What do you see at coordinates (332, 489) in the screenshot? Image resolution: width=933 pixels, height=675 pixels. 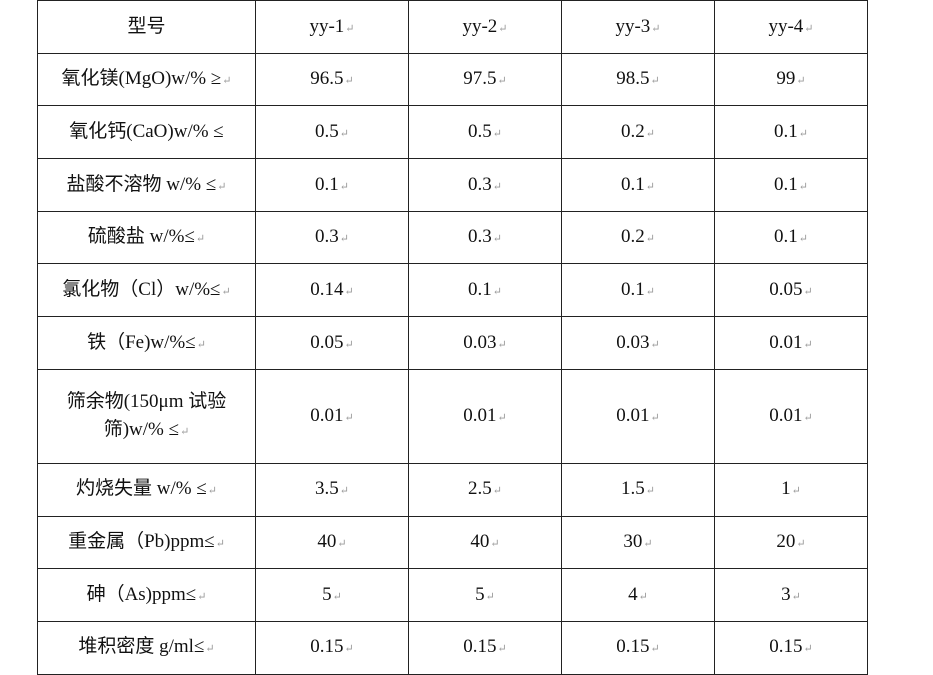 I see `value-cell: 3.5` at bounding box center [332, 489].